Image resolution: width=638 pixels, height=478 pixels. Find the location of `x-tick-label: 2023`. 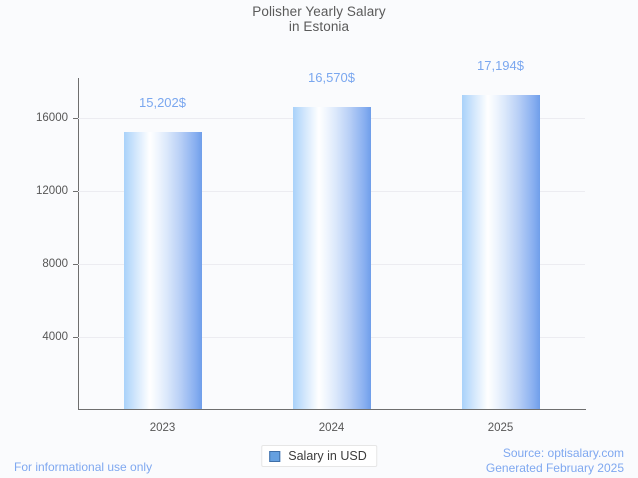

x-tick-label: 2023 is located at coordinates (162, 428).